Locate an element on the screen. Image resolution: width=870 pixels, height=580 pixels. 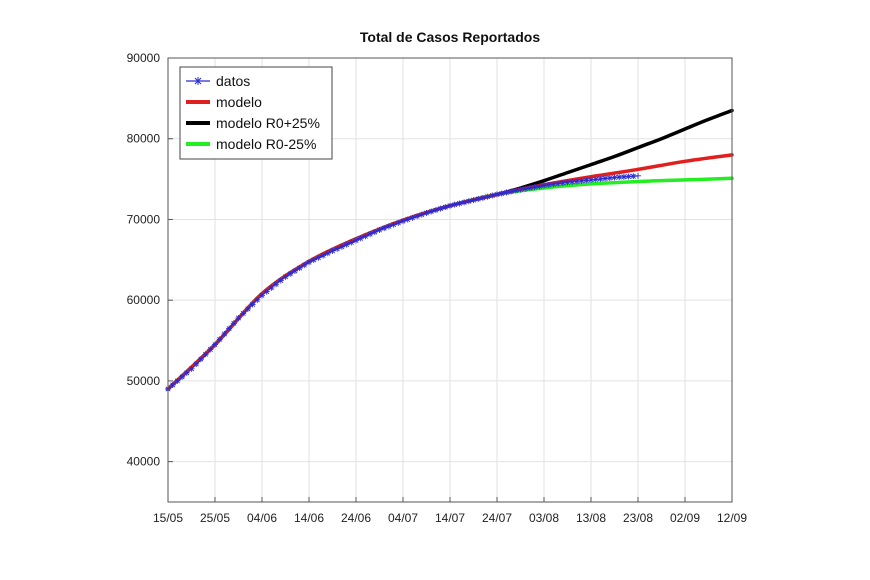
x-tick-label: 02/09 is located at coordinates (685, 518).